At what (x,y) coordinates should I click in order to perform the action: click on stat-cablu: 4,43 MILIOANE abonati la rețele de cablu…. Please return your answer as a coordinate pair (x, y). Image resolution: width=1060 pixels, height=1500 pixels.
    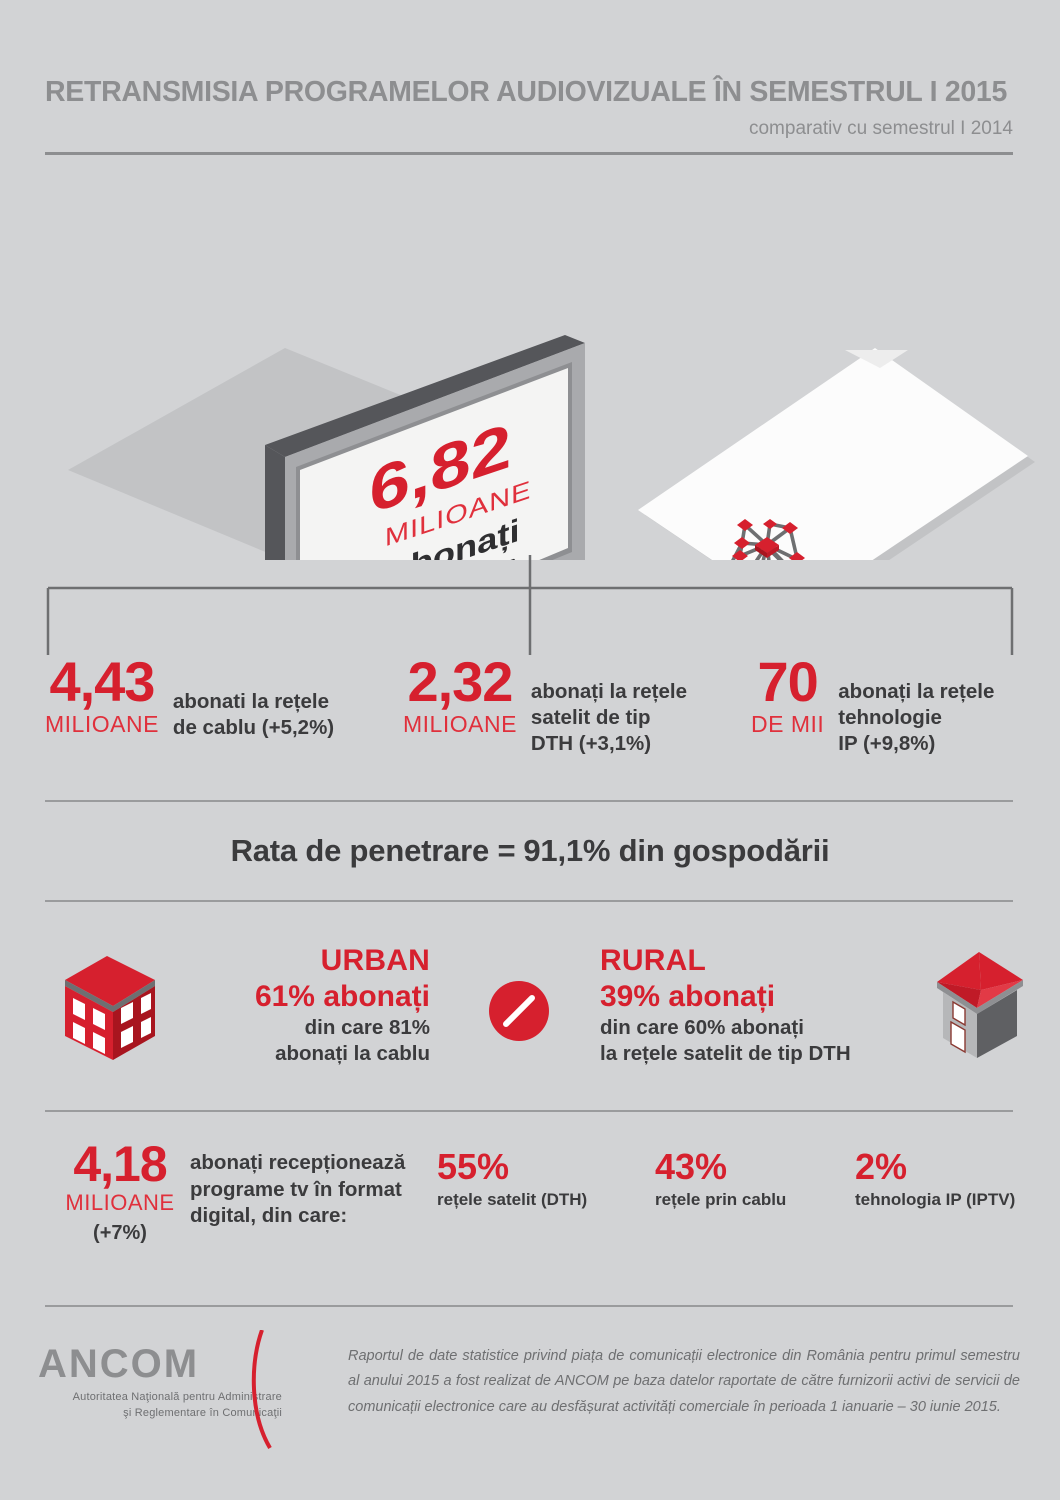
    Looking at the image, I should click on (189, 695).